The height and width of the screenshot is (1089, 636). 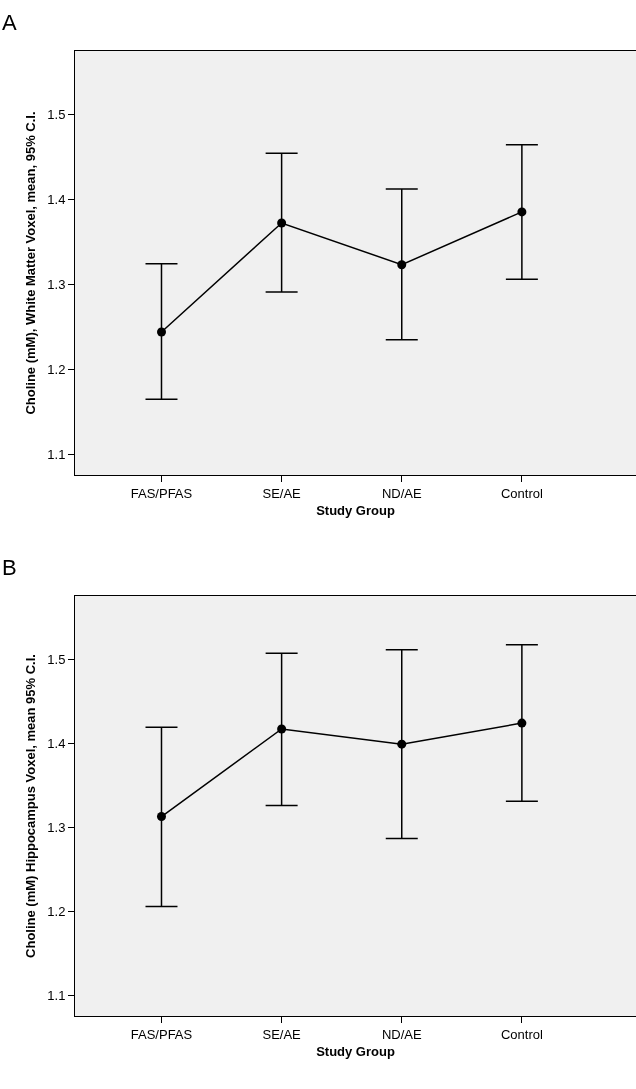 I want to click on y-axis-title: Choline (mM) Hippocampus Voxel, mean 95% C.I., so click(x=31, y=806).